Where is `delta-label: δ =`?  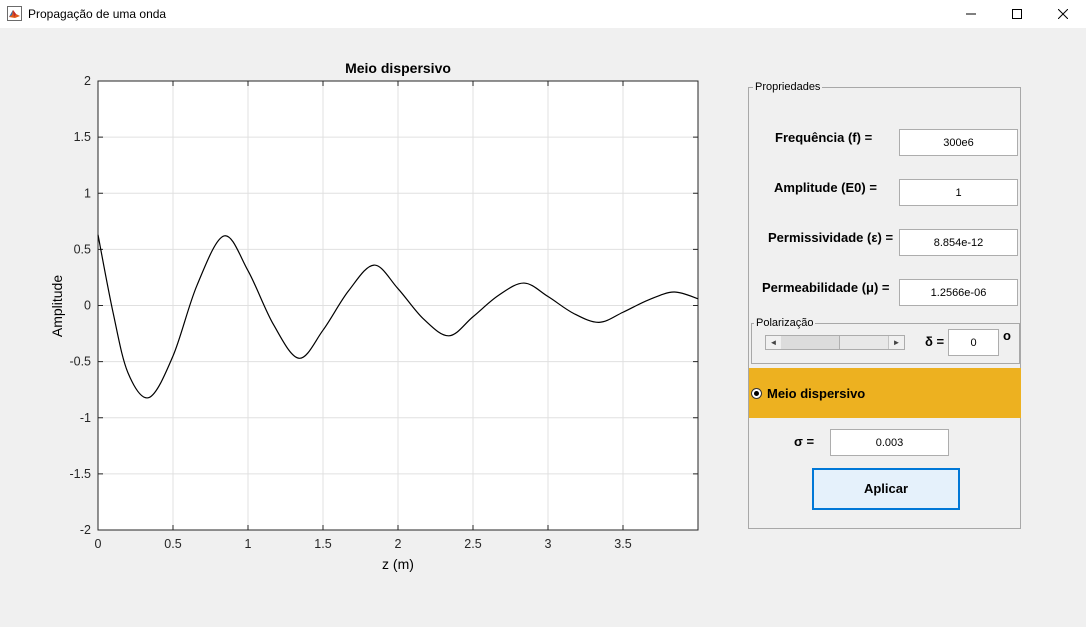 delta-label: δ = is located at coordinates (935, 341).